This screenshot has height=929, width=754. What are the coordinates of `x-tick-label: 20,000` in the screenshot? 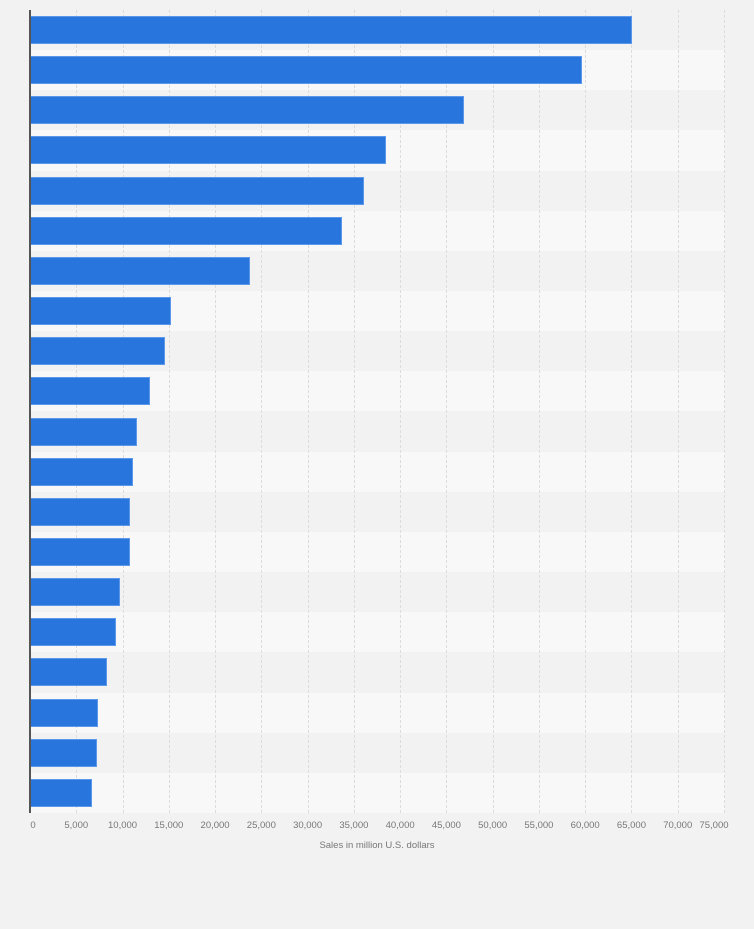 It's located at (215, 825).